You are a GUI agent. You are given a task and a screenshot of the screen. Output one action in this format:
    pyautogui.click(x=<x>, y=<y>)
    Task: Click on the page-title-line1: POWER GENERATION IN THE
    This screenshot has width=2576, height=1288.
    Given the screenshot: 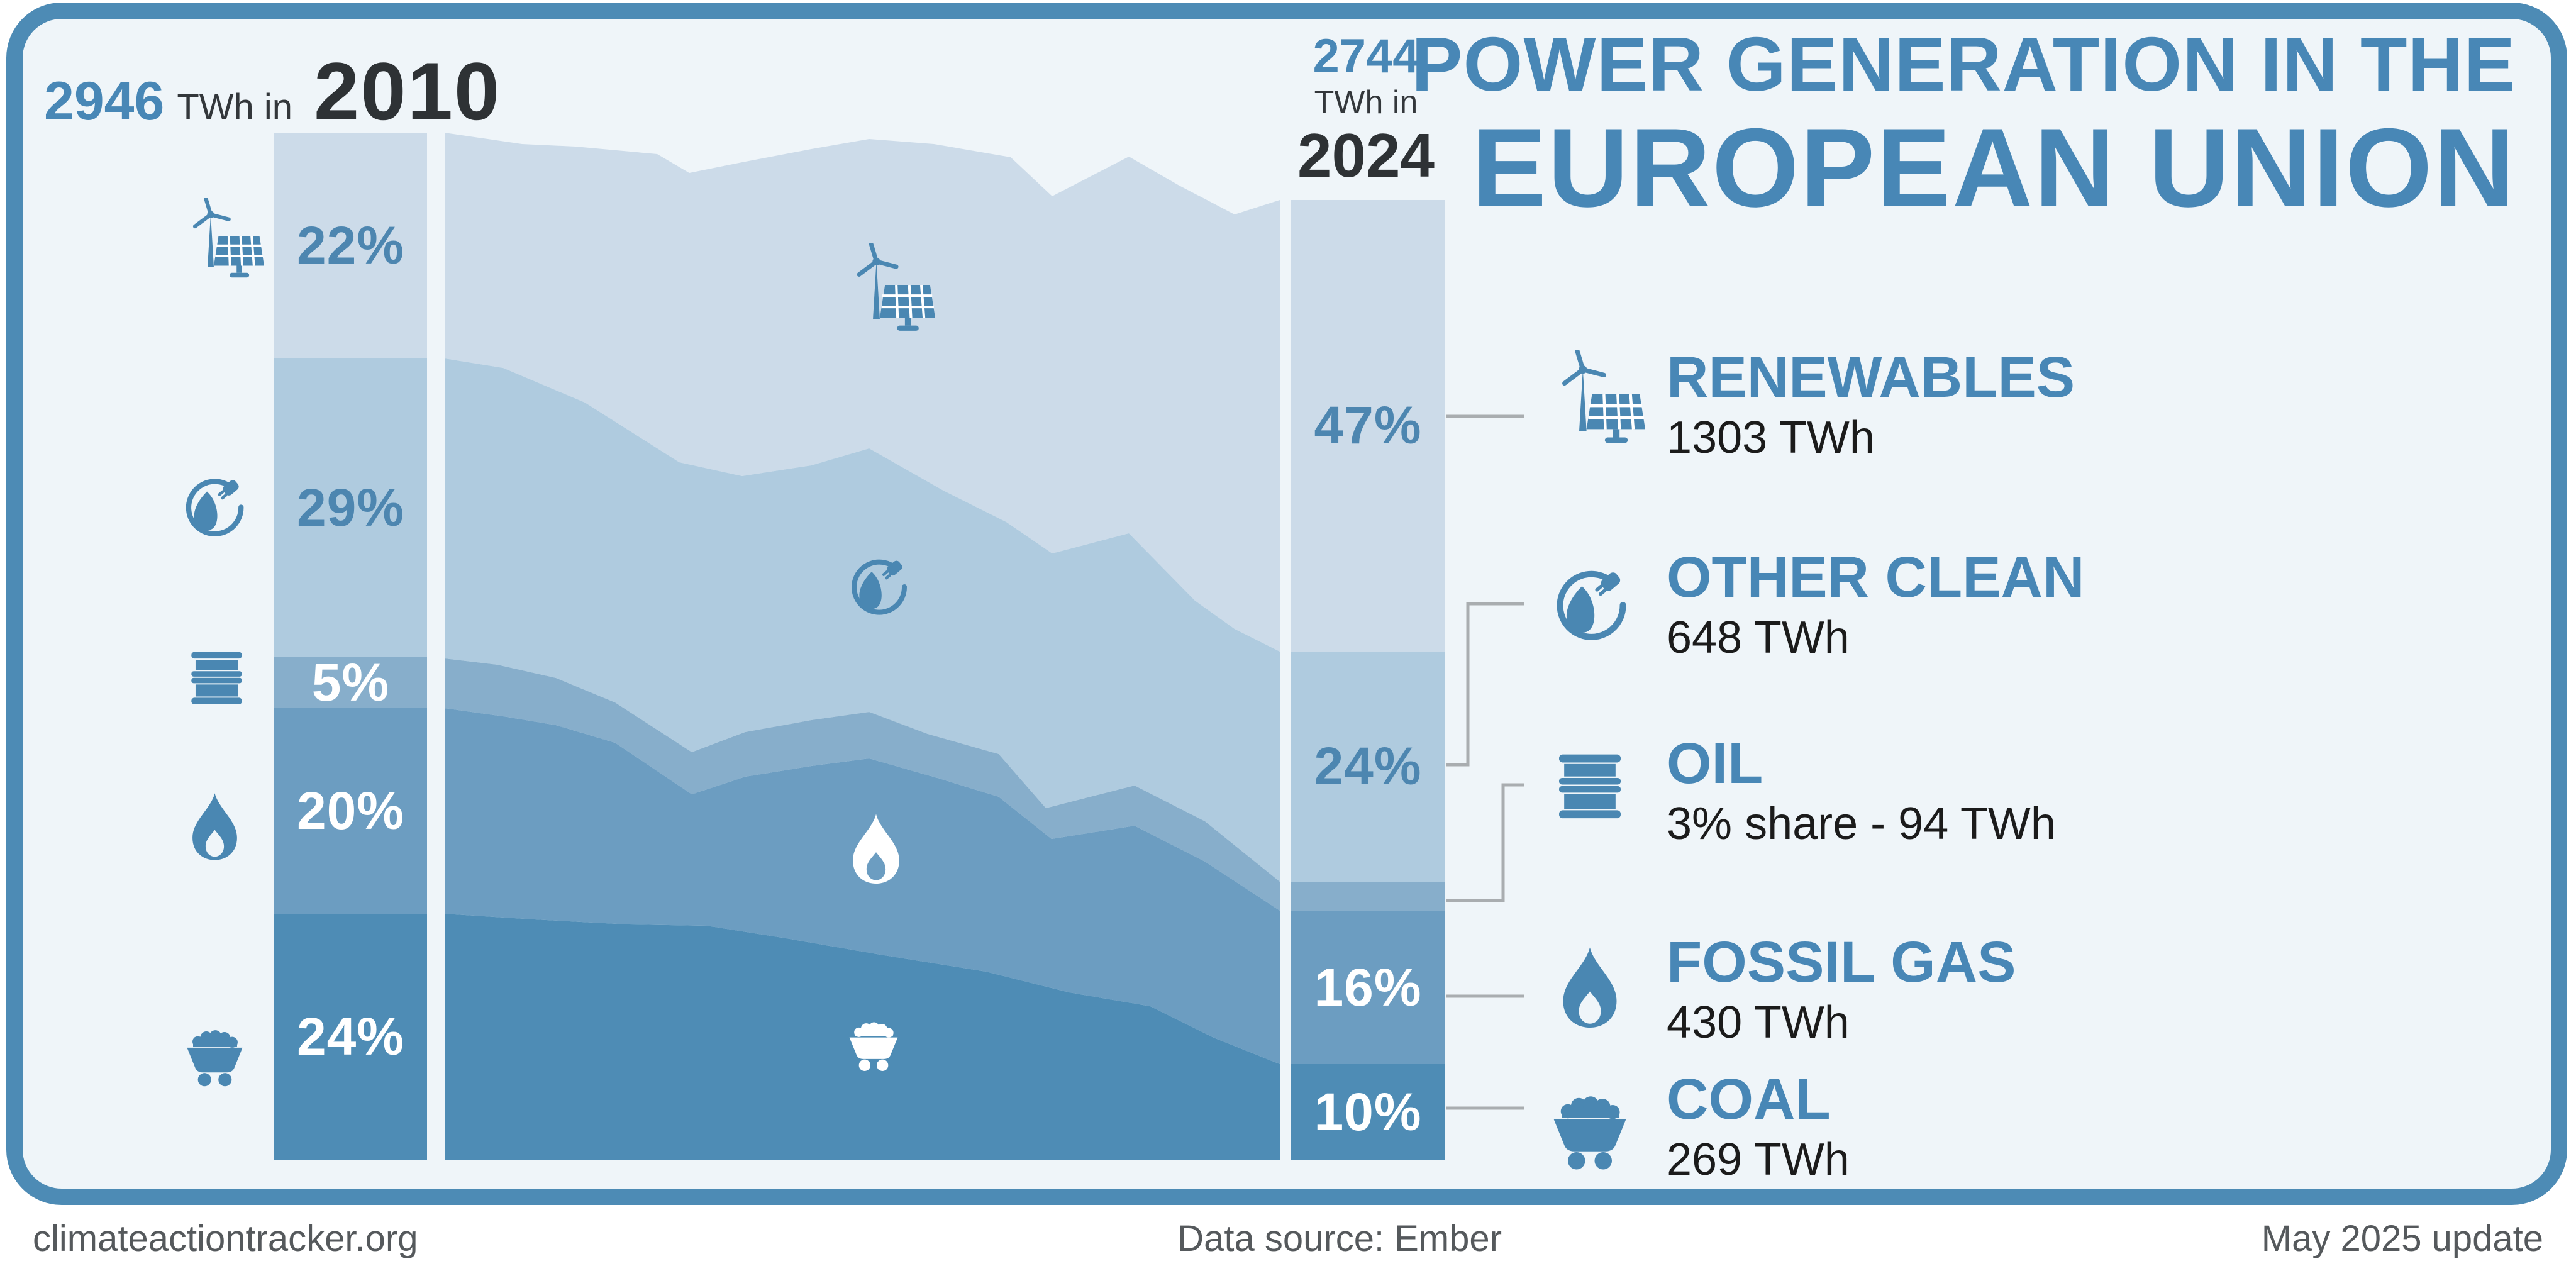 What is the action you would take?
    pyautogui.click(x=1963, y=64)
    